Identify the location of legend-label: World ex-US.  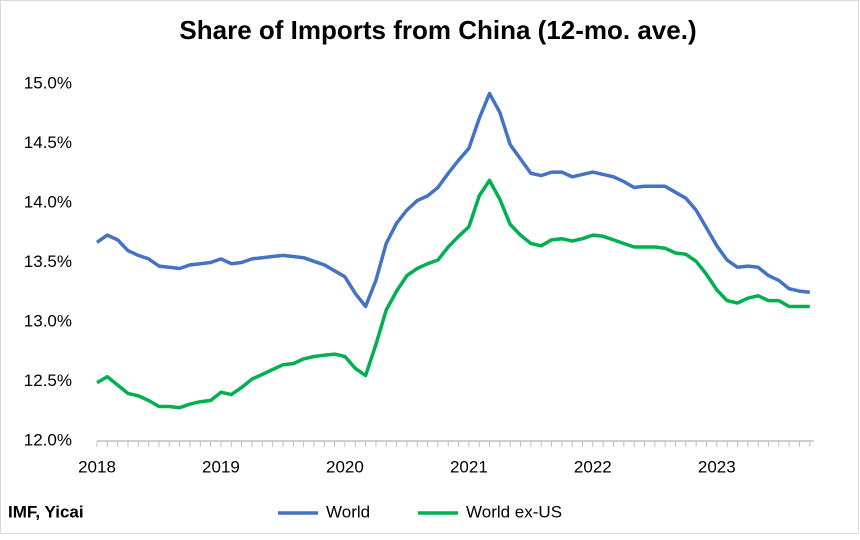
(514, 511).